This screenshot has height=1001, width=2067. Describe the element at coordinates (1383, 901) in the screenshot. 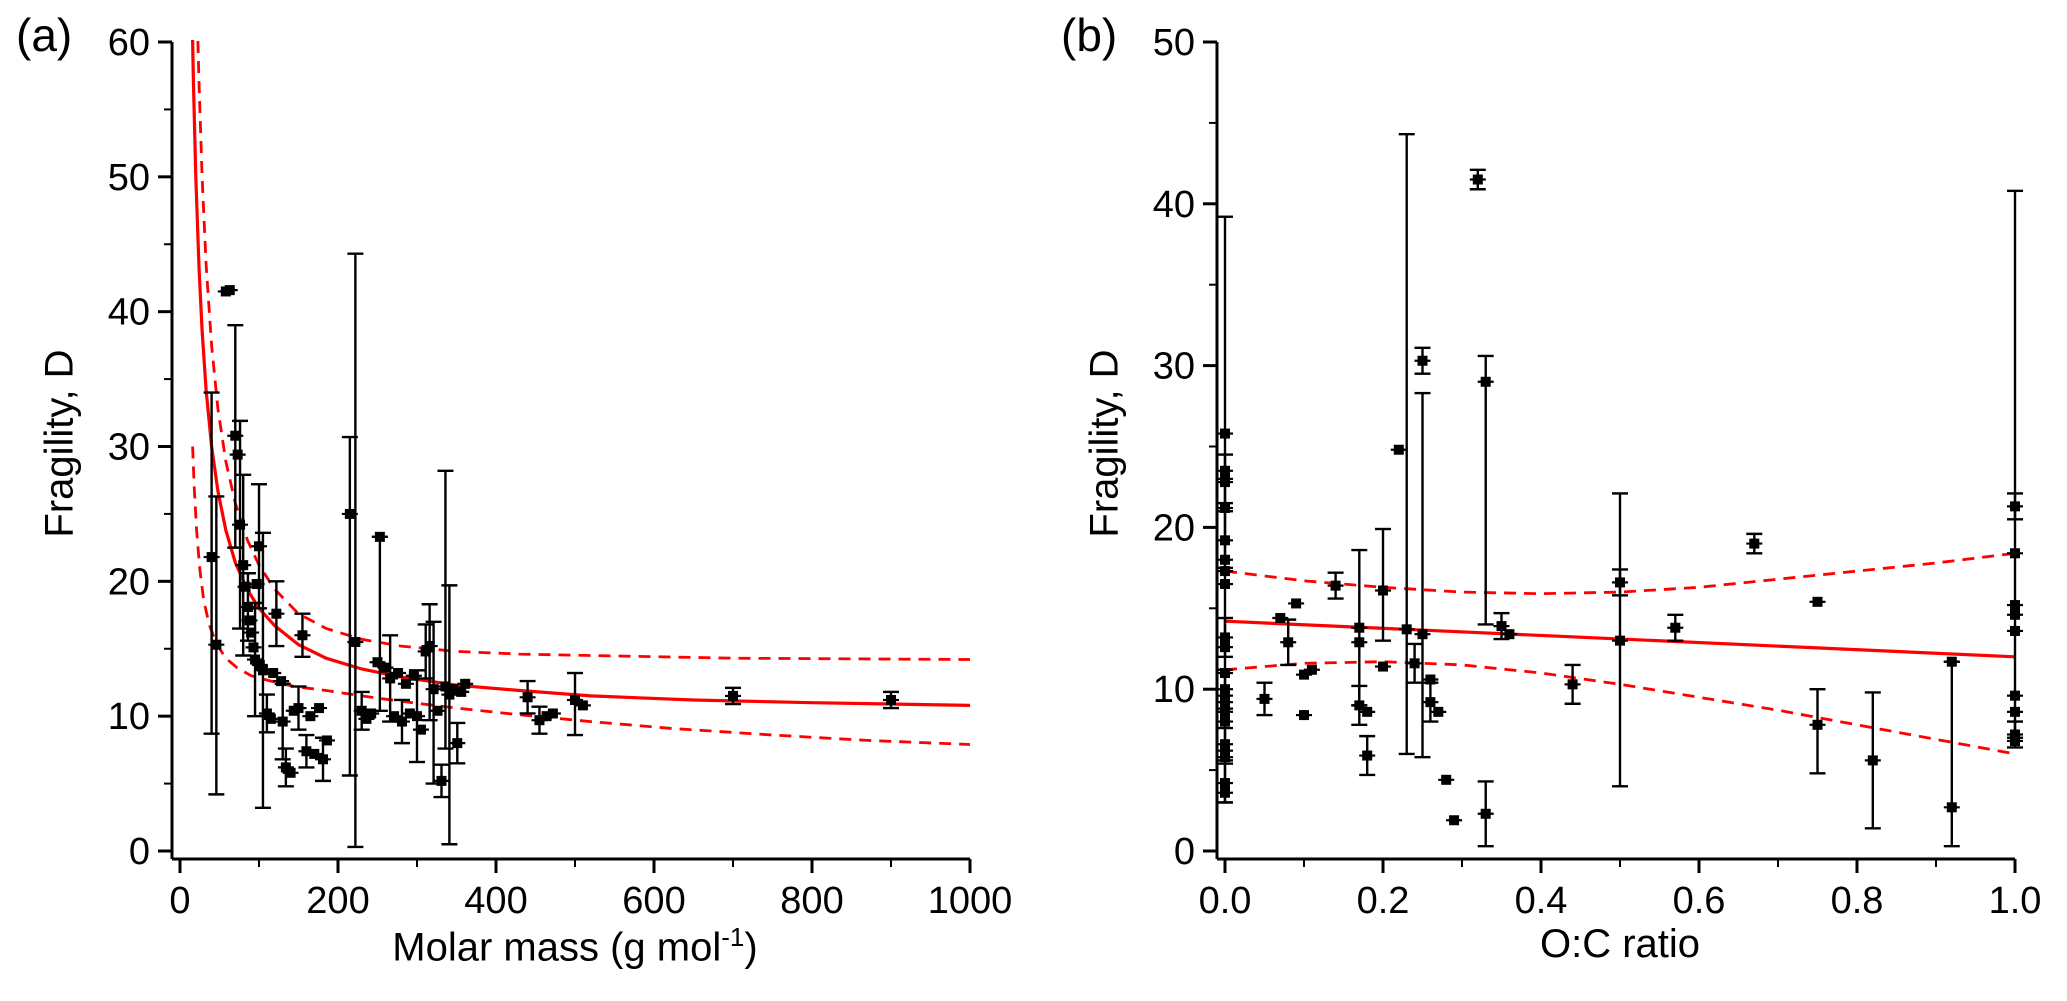

I see `svg-text: 0.2` at that location.